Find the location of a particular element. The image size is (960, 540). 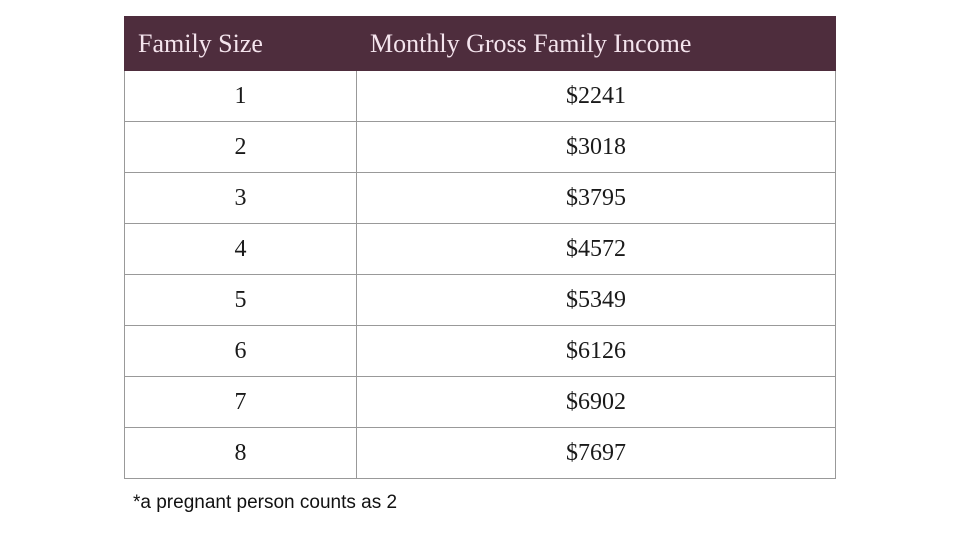

income-cell: $4572 is located at coordinates (596, 249).